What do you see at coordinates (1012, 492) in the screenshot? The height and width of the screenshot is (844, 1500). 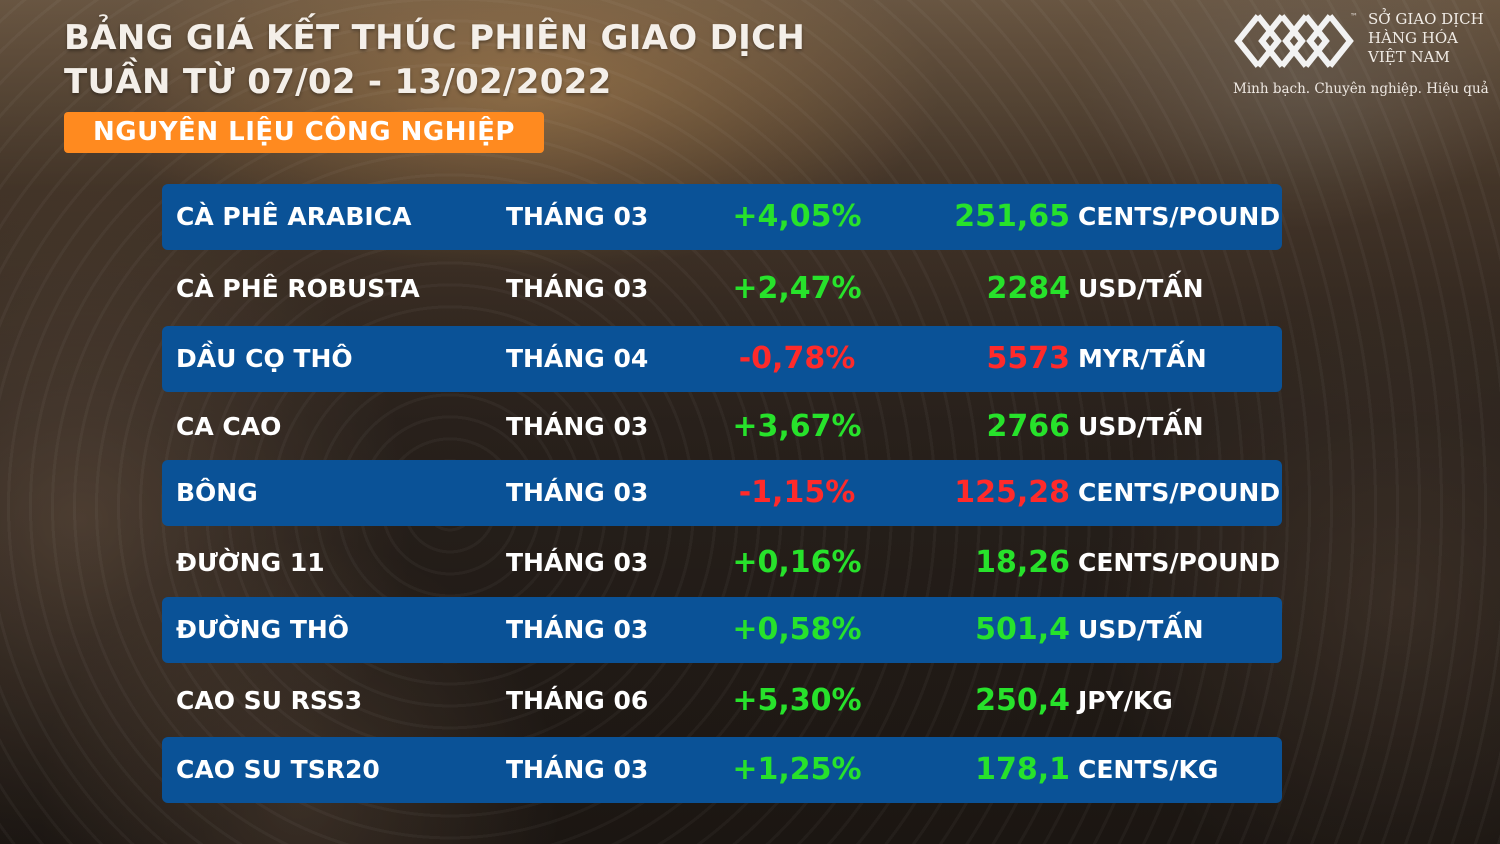 I see `price-value: 125,28` at bounding box center [1012, 492].